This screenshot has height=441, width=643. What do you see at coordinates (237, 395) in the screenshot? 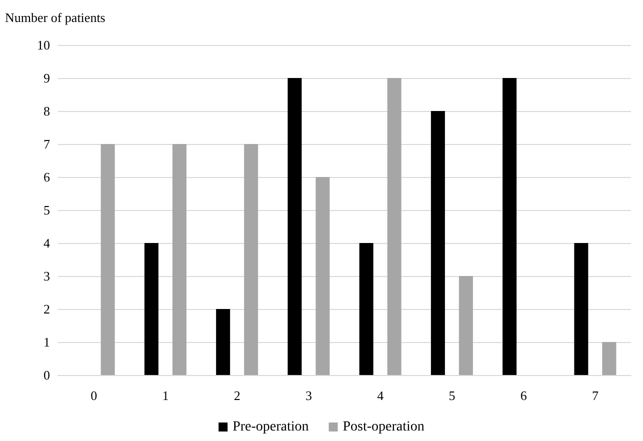
I see `x-tick-label: 2` at bounding box center [237, 395].